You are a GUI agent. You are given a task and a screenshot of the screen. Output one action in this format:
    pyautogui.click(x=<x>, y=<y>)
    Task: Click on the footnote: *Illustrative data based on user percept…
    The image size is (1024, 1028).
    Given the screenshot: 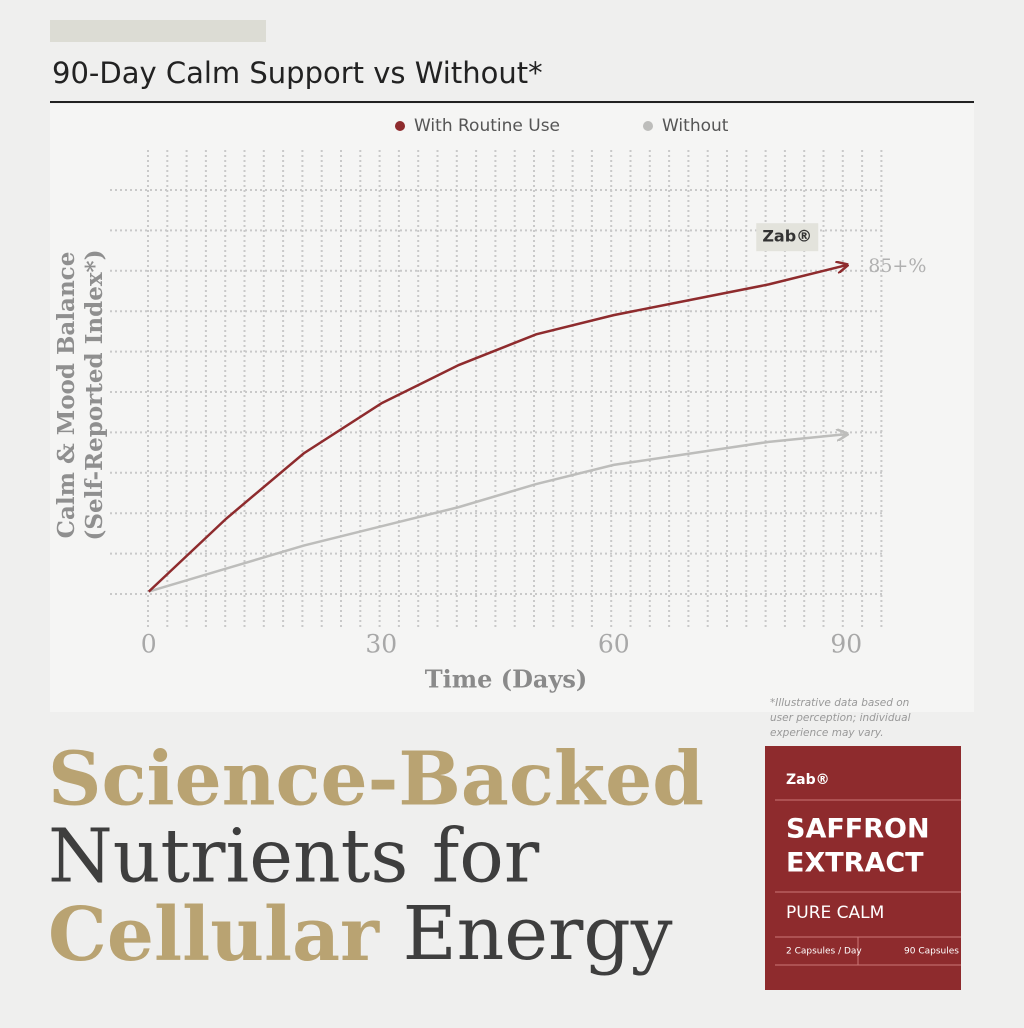 What is the action you would take?
    pyautogui.click(x=842, y=718)
    